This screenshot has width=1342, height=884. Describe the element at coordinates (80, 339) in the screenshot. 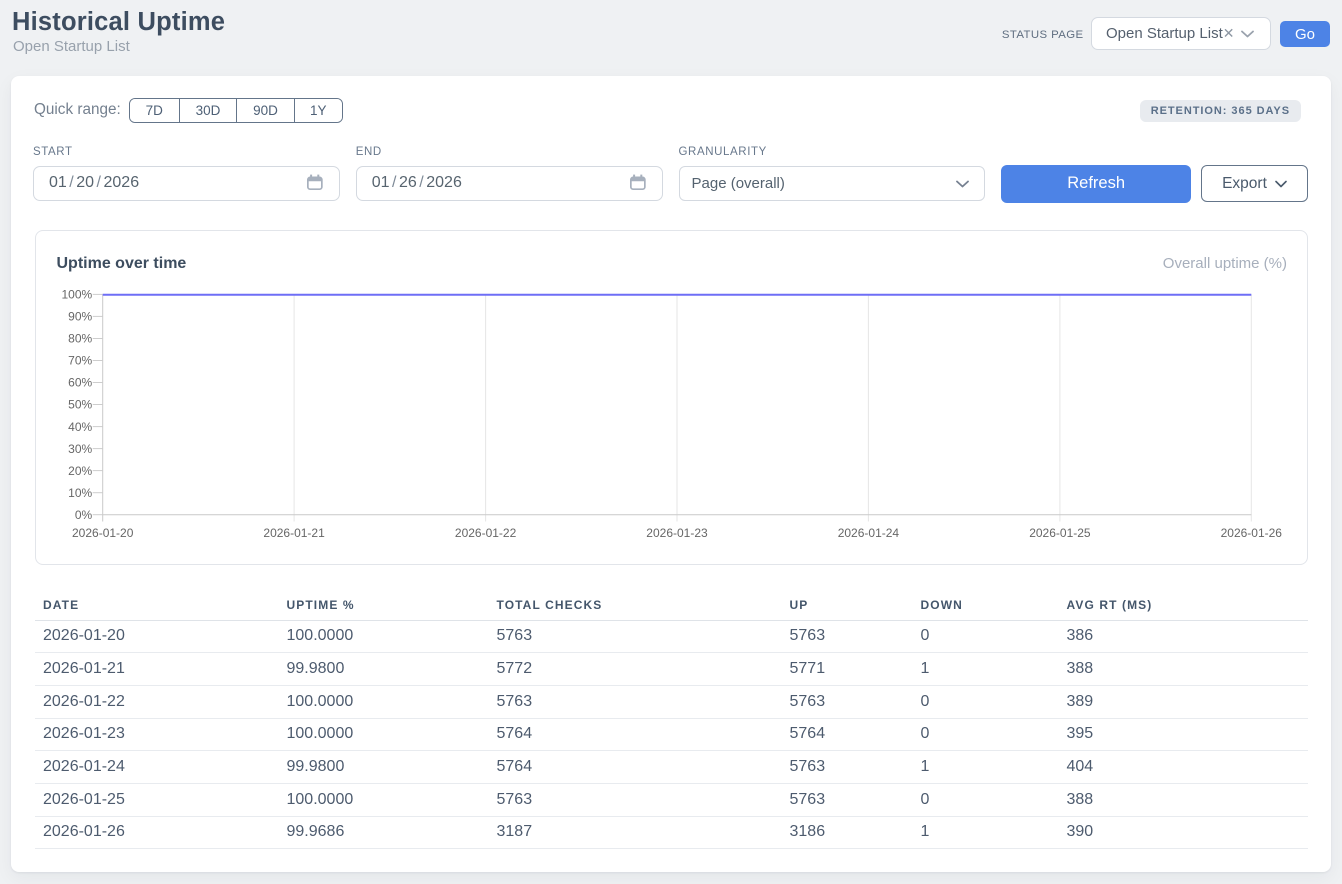

I see `svg-text: 80%` at that location.